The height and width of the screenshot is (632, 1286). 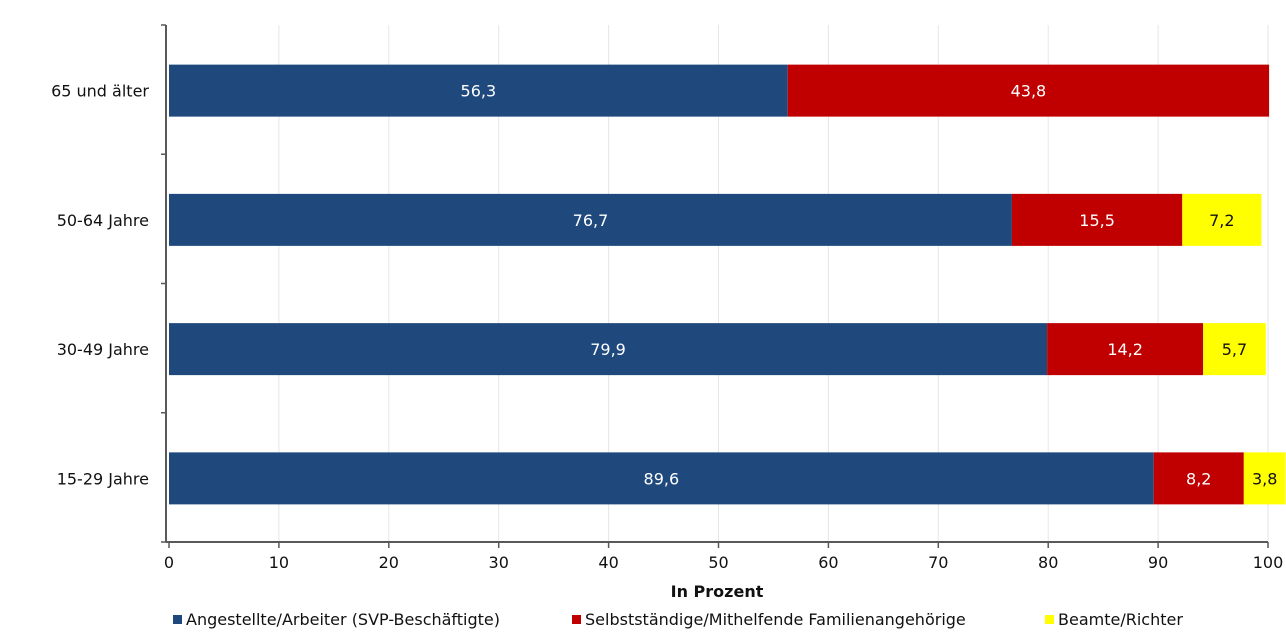 I want to click on x-tick-label: 0, so click(x=169, y=562).